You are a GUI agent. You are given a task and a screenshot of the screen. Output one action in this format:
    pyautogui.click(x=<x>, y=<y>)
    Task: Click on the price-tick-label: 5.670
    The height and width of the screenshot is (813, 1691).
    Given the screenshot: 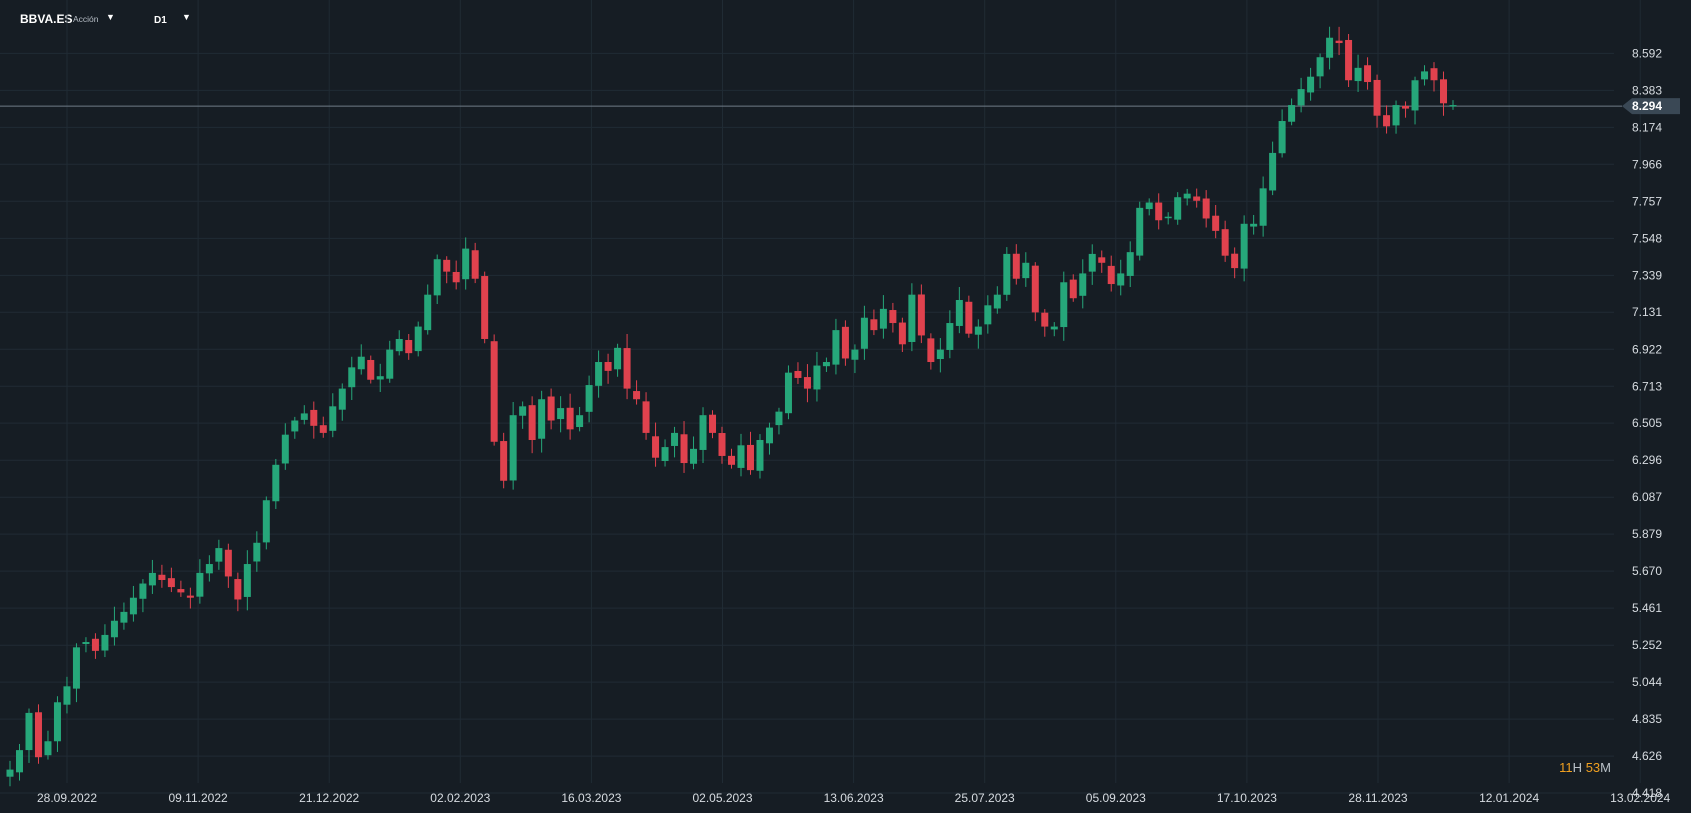 What is the action you would take?
    pyautogui.click(x=1647, y=571)
    